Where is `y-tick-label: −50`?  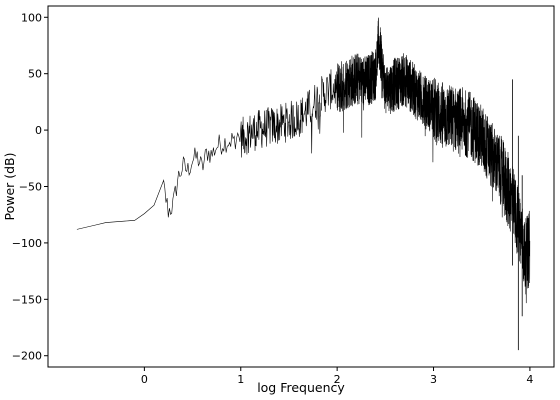 y-tick-label: −50 is located at coordinates (30, 187).